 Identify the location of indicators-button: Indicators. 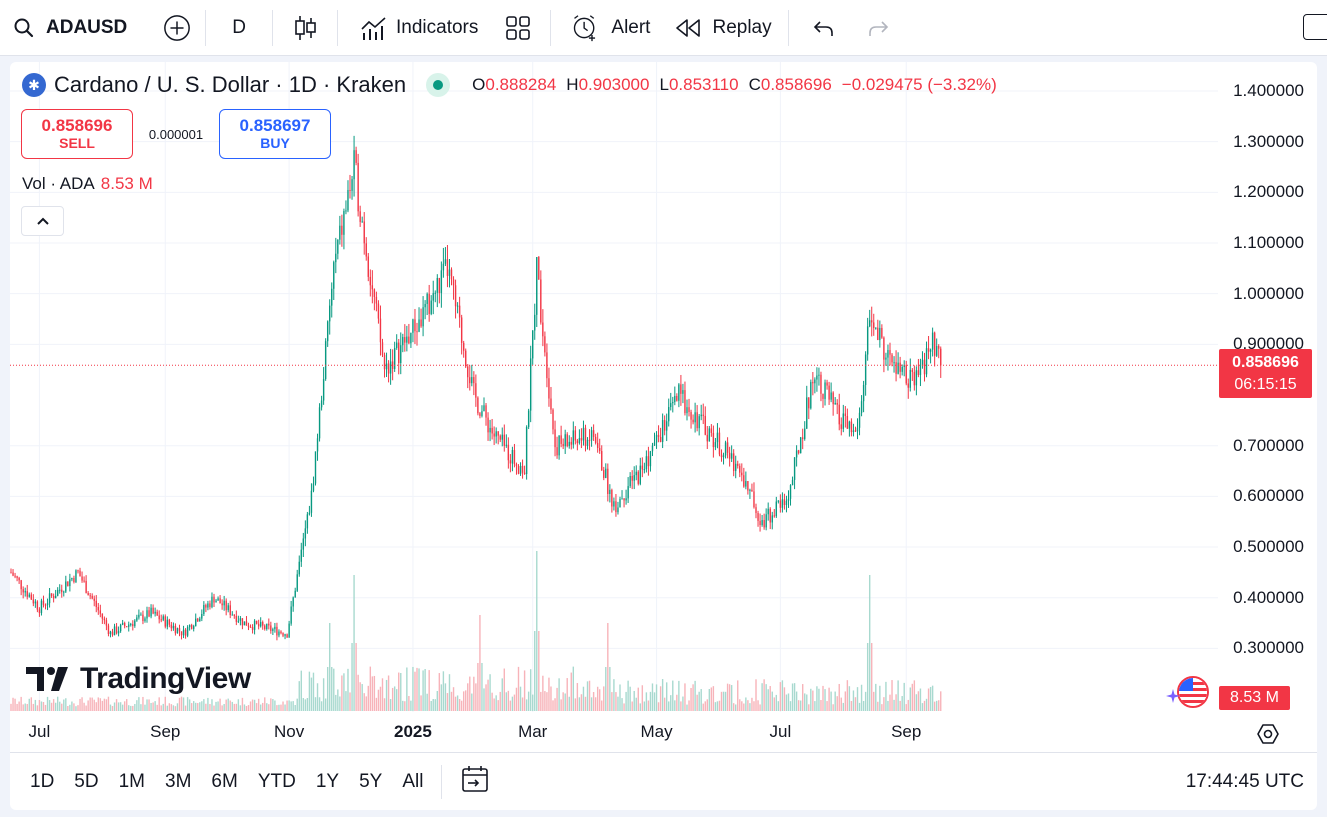
(416, 28).